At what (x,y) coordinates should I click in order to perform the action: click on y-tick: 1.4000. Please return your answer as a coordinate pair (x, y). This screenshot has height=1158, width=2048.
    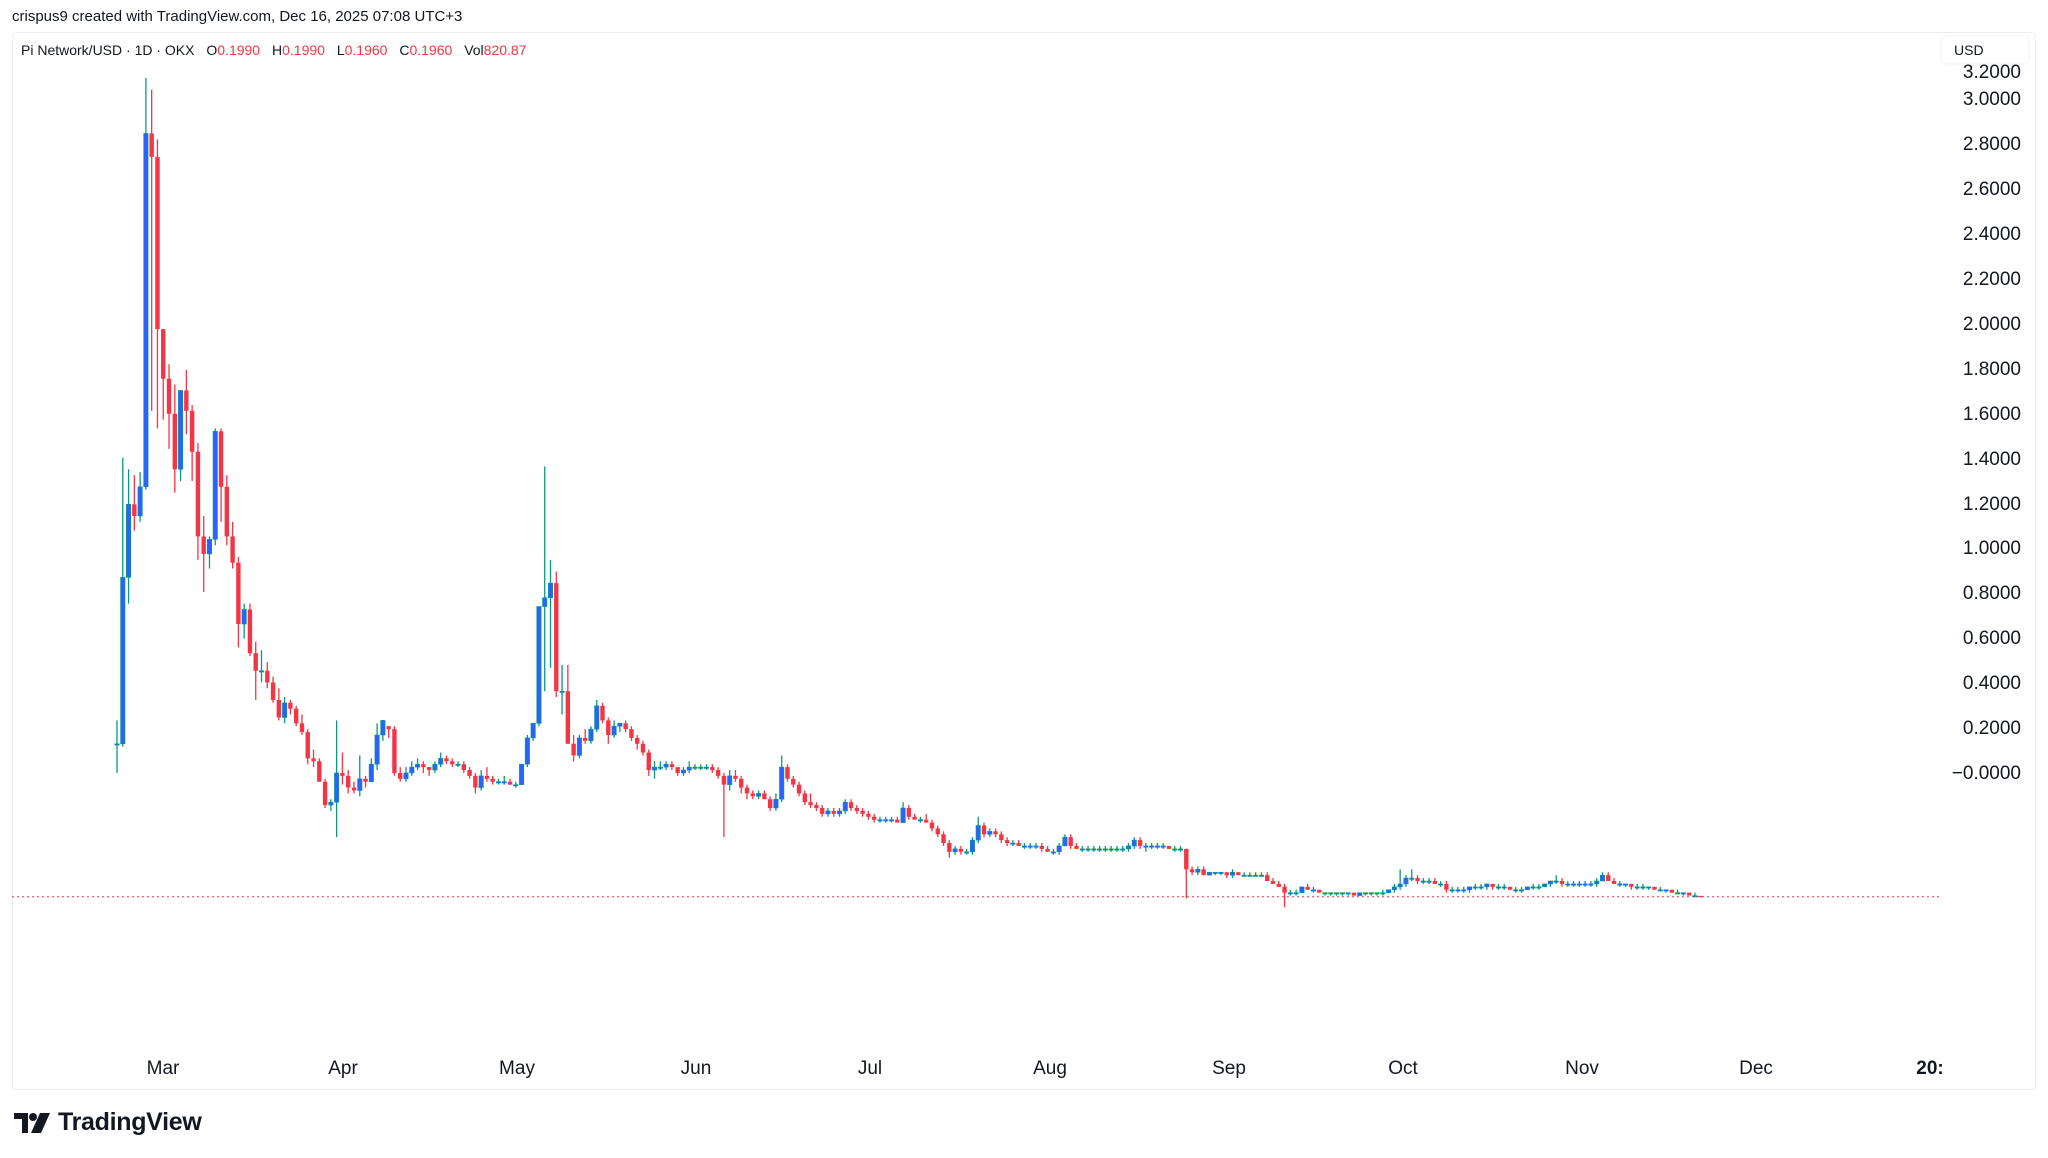
    Looking at the image, I should click on (1991, 459).